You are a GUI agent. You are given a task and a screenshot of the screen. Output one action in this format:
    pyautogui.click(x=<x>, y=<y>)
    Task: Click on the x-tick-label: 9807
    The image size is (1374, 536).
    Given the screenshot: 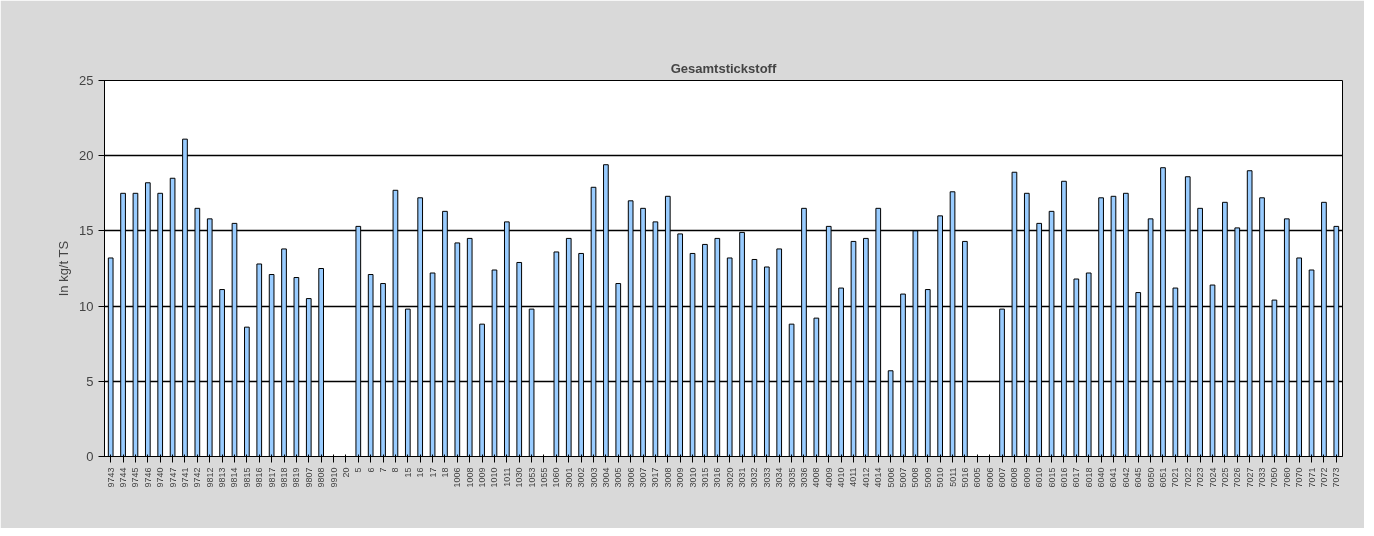 What is the action you would take?
    pyautogui.click(x=308, y=477)
    